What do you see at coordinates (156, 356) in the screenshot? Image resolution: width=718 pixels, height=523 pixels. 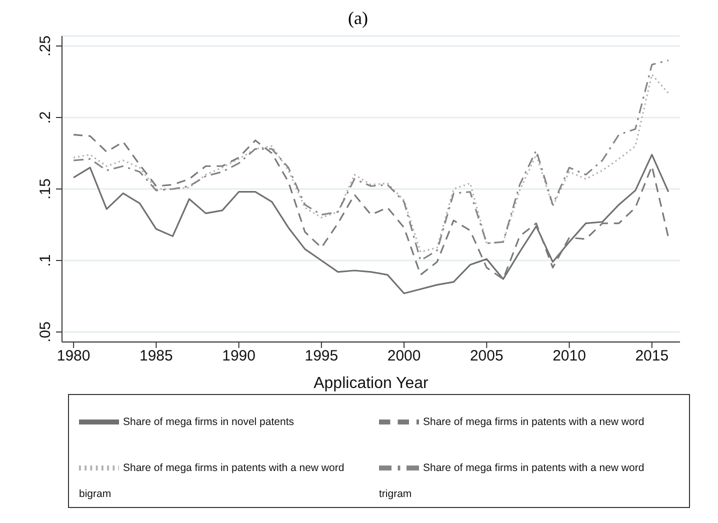 I see `x-tick-label: 1985` at bounding box center [156, 356].